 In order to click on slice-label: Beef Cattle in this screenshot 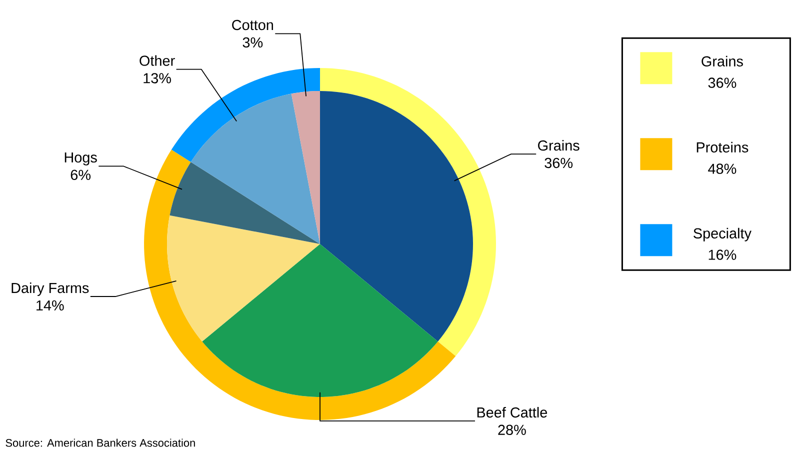, I will do `click(512, 412)`.